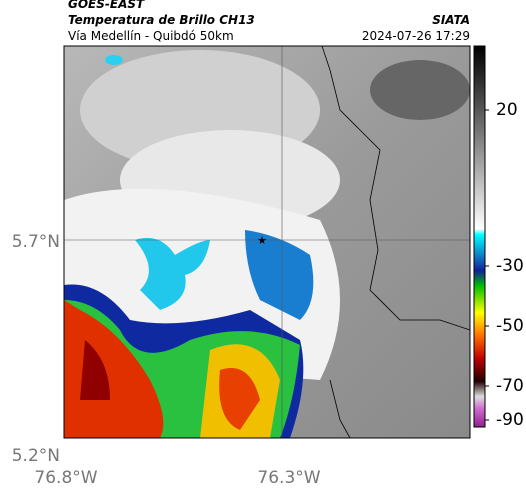  What do you see at coordinates (36, 456) in the screenshot?
I see `lat-tick-label: 5.2°N` at bounding box center [36, 456].